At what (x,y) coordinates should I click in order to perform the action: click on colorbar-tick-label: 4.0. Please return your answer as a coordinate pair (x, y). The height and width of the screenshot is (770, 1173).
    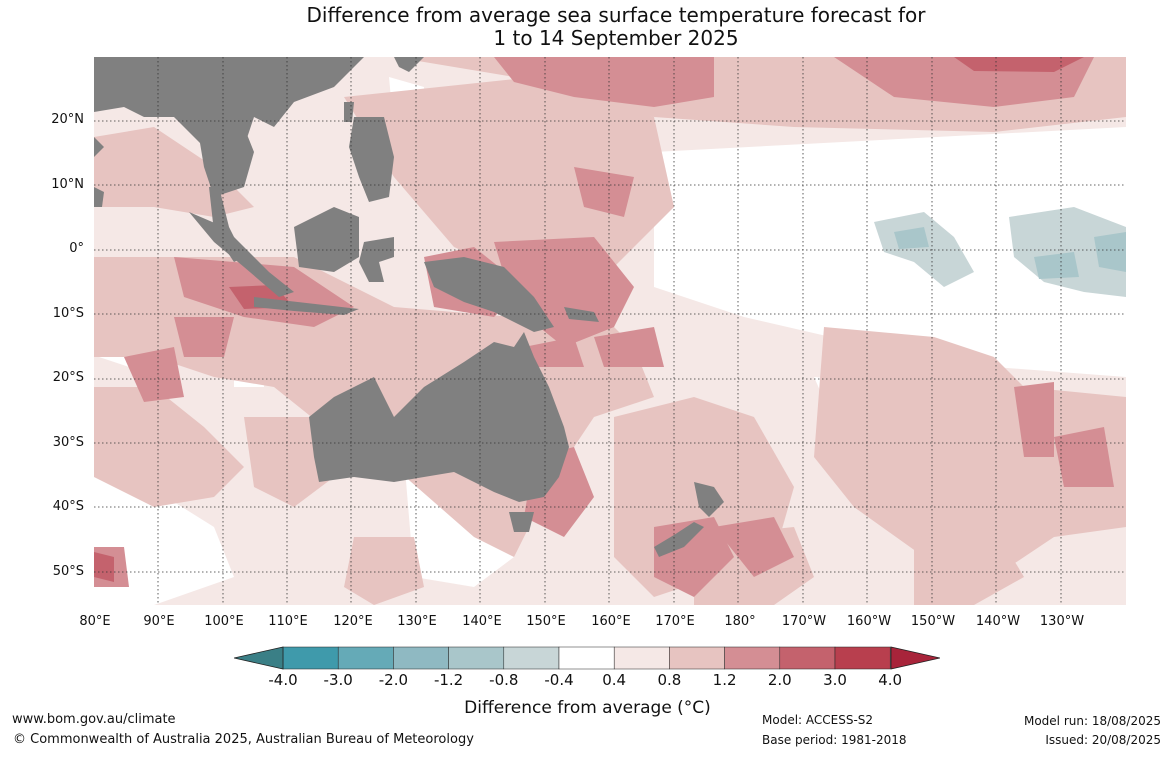
    Looking at the image, I should click on (890, 680).